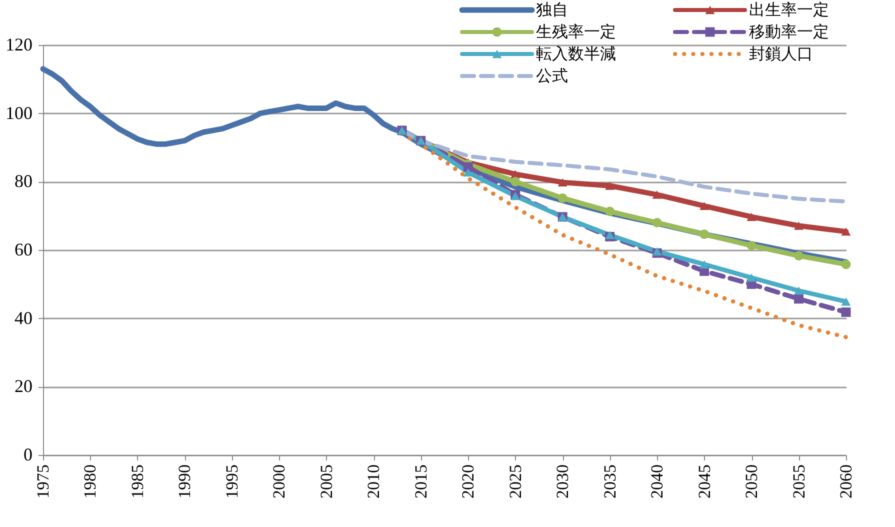  Describe the element at coordinates (90, 481) in the screenshot. I see `x-tick-label: 1980` at that location.